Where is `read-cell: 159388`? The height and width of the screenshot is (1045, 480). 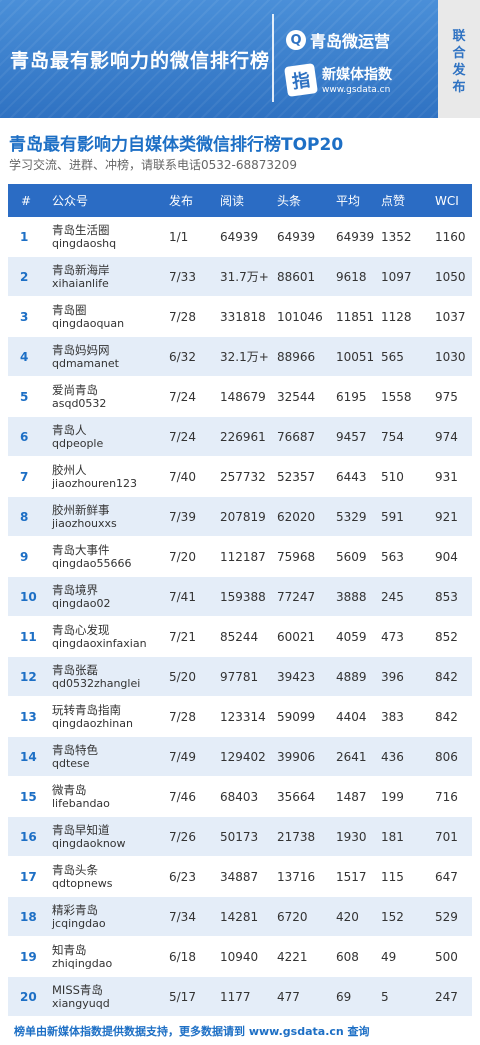 read-cell: 159388 is located at coordinates (243, 596).